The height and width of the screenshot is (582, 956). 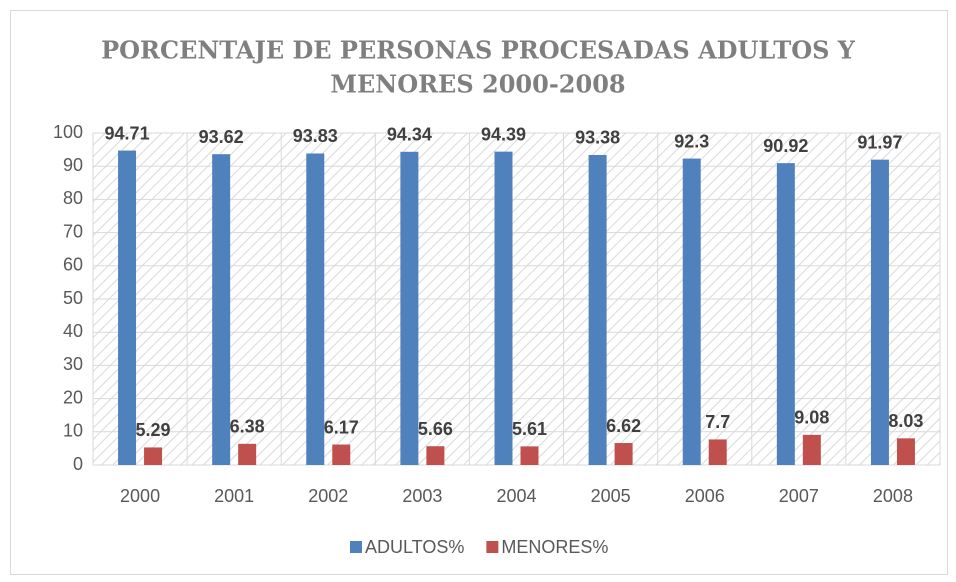 I want to click on y-tick-label: 100, so click(x=68, y=132).